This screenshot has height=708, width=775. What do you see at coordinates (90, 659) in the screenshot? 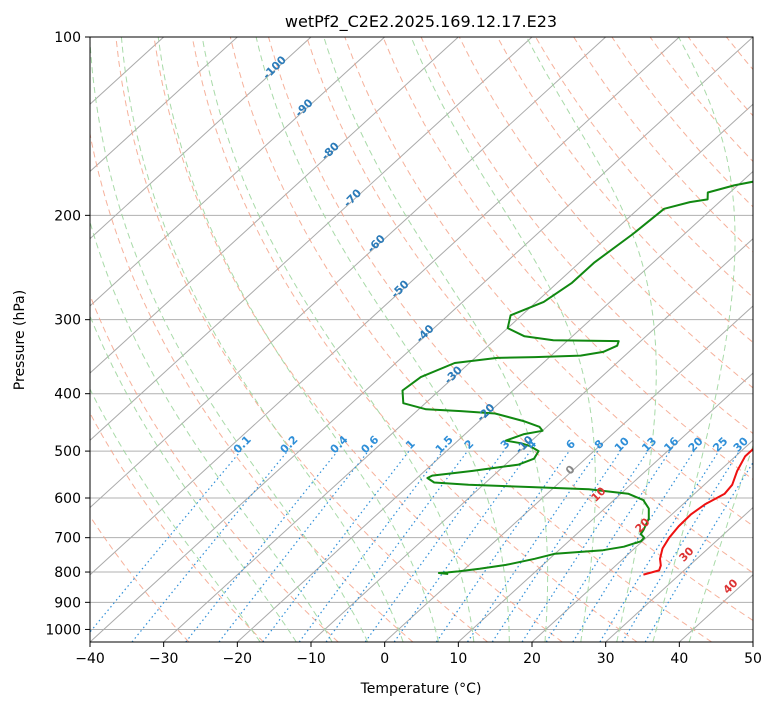
I see `x-tick-label: −40` at bounding box center [90, 659].